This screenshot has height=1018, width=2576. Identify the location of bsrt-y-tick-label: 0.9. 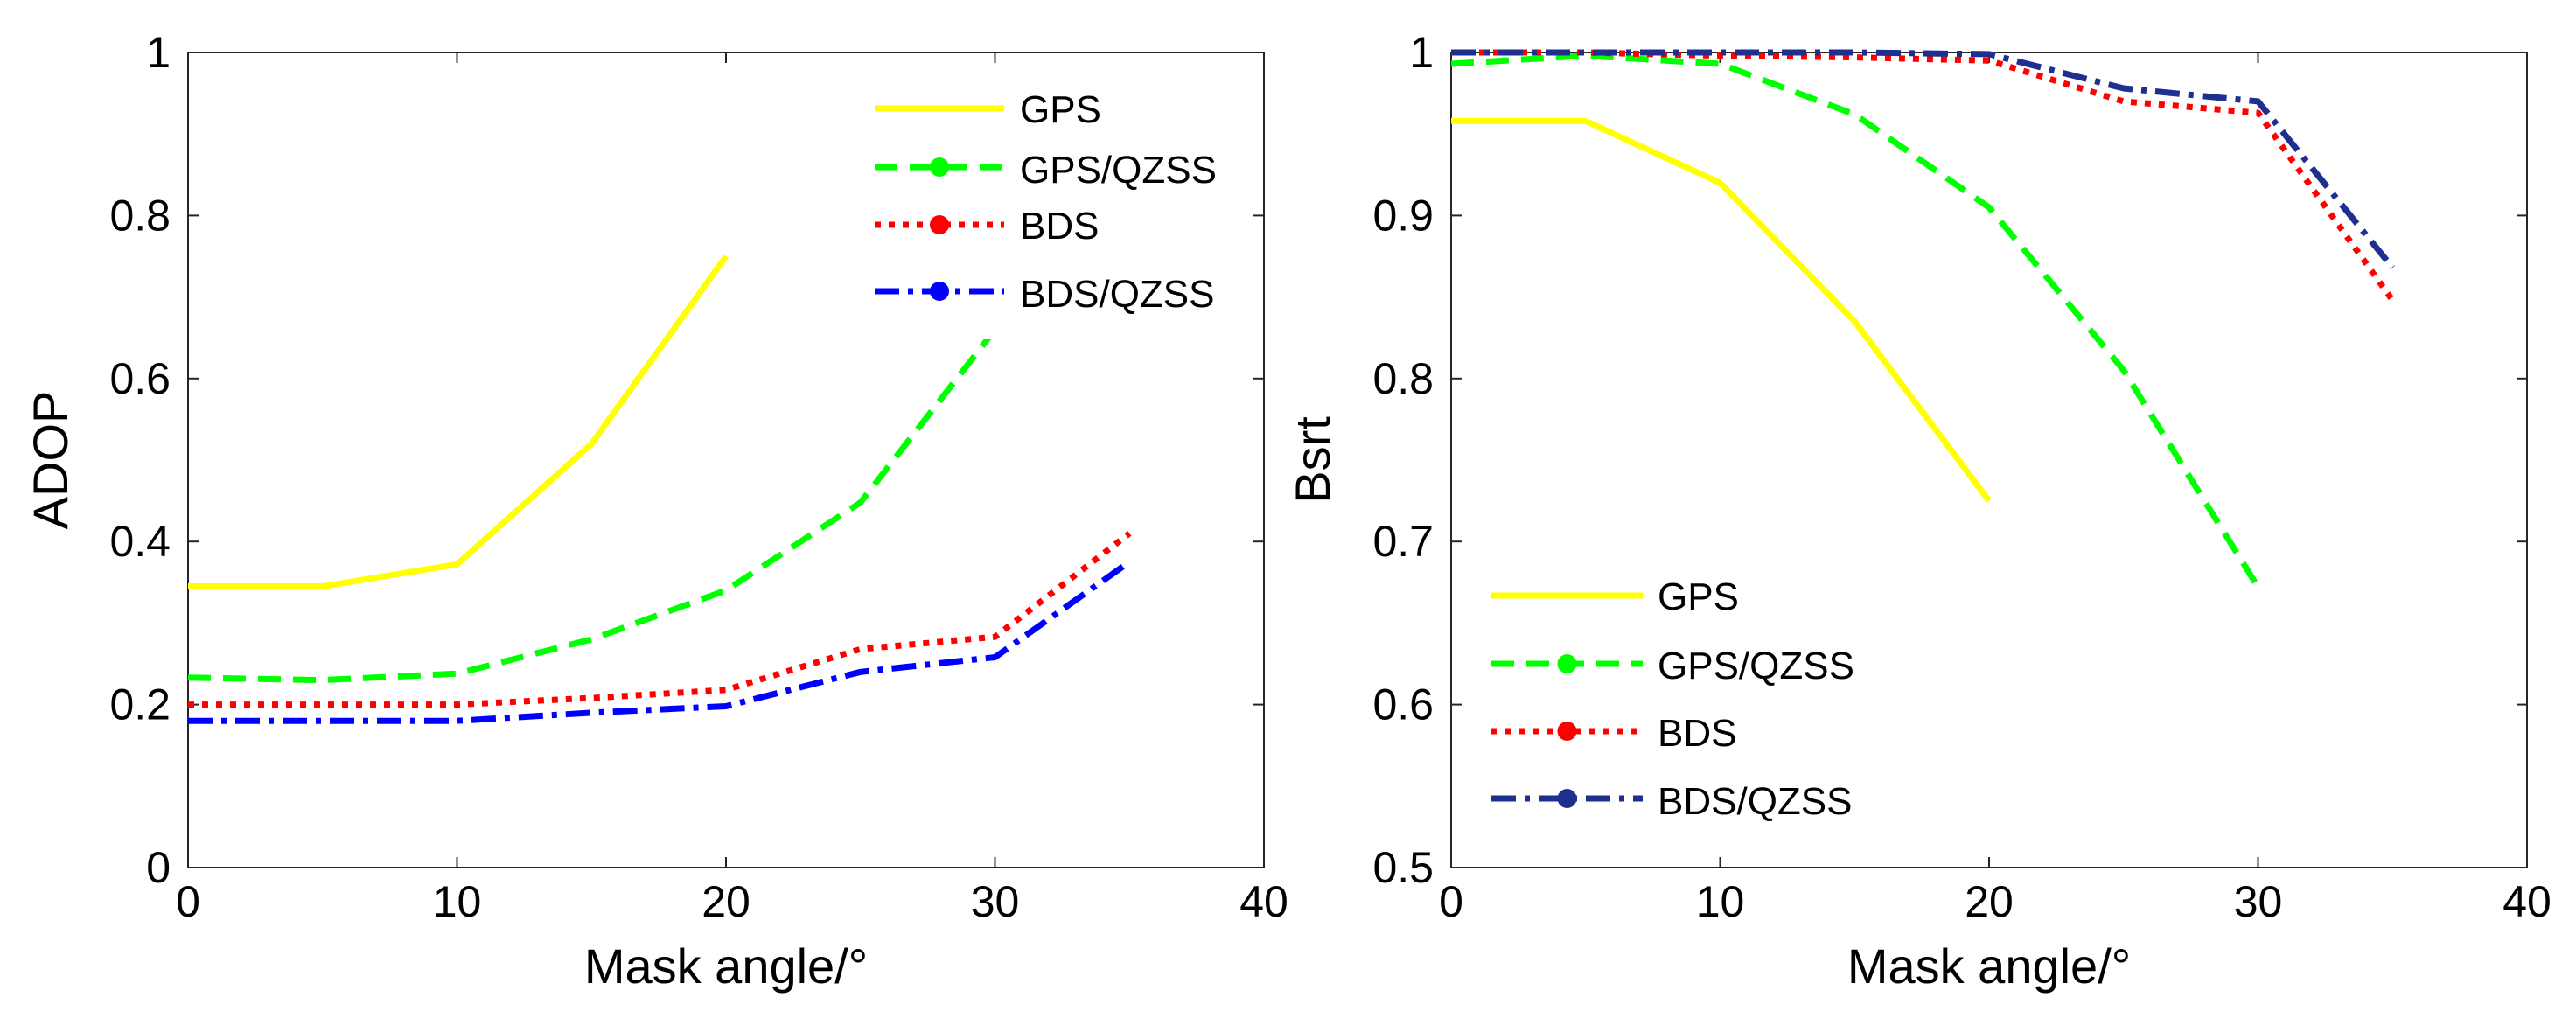
(1403, 215).